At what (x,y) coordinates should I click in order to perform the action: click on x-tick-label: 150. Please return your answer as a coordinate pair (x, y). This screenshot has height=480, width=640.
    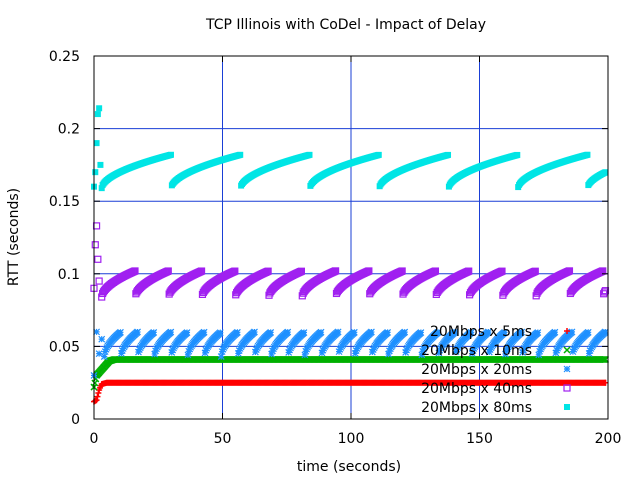
    Looking at the image, I should click on (479, 439).